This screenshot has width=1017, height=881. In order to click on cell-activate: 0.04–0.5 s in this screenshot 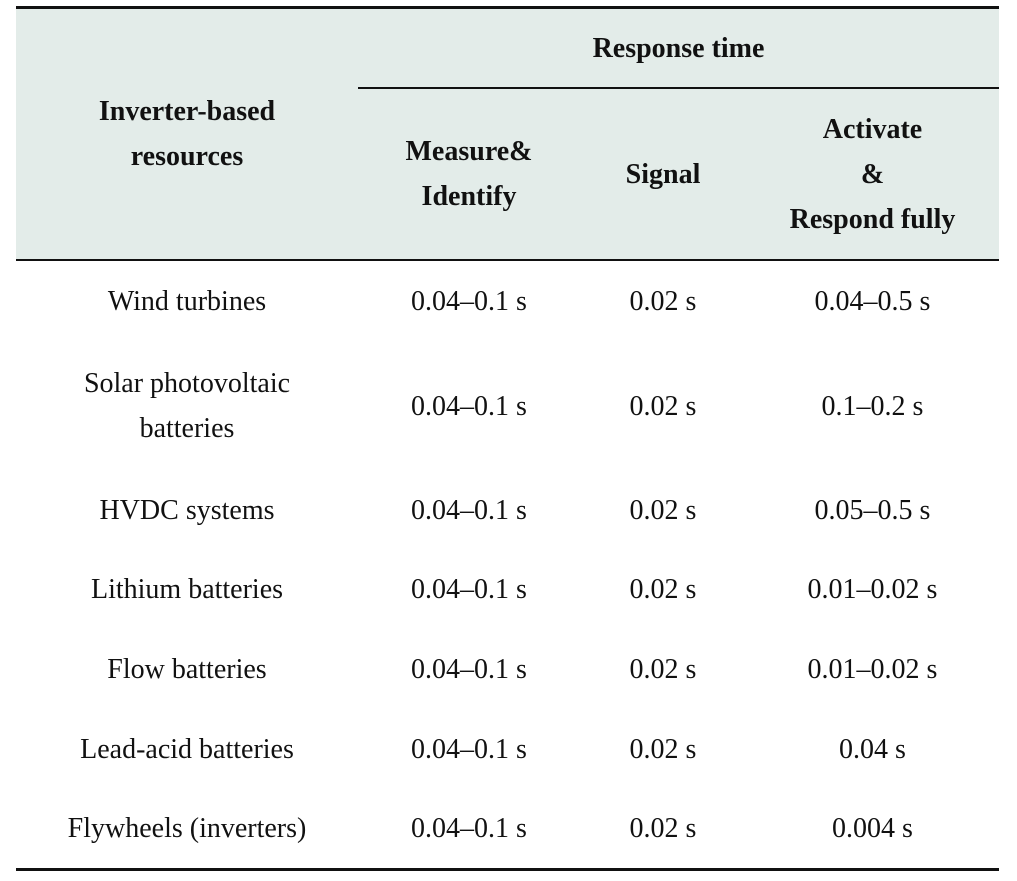, I will do `click(872, 301)`.